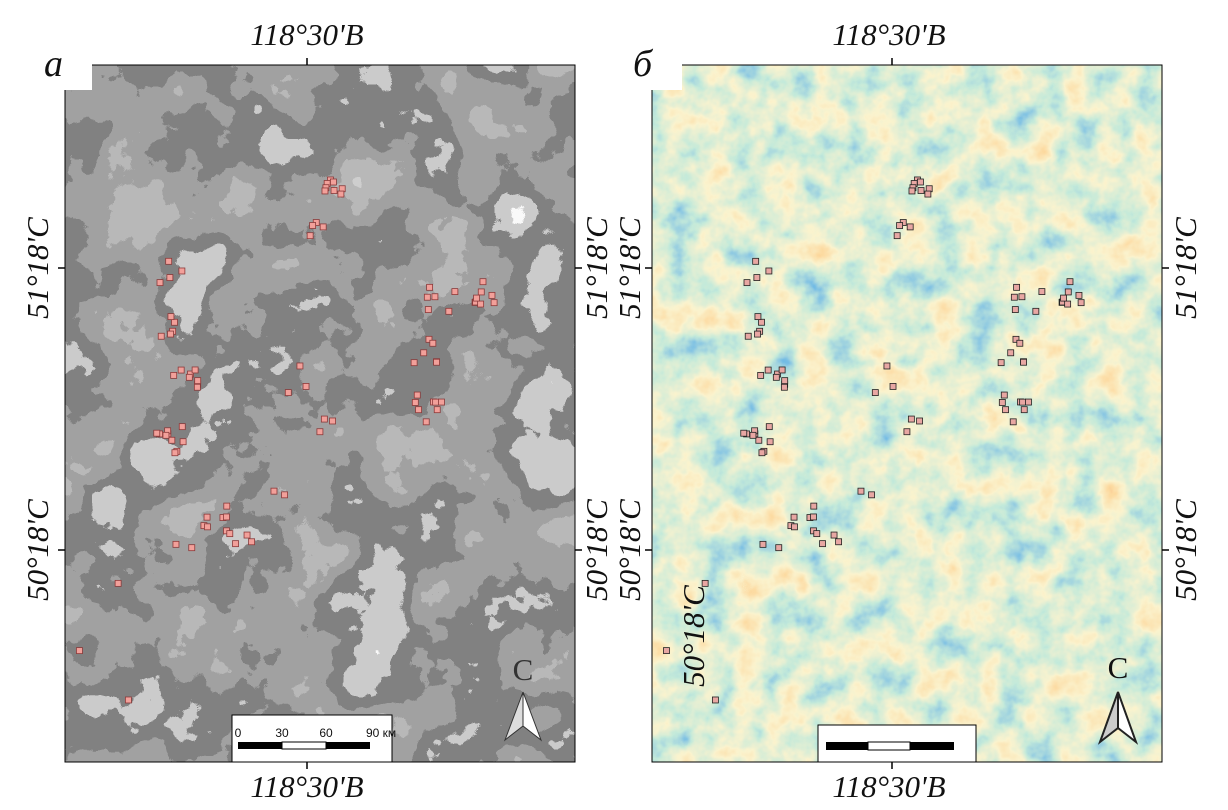  I want to click on scale-label: 30, so click(282, 733).